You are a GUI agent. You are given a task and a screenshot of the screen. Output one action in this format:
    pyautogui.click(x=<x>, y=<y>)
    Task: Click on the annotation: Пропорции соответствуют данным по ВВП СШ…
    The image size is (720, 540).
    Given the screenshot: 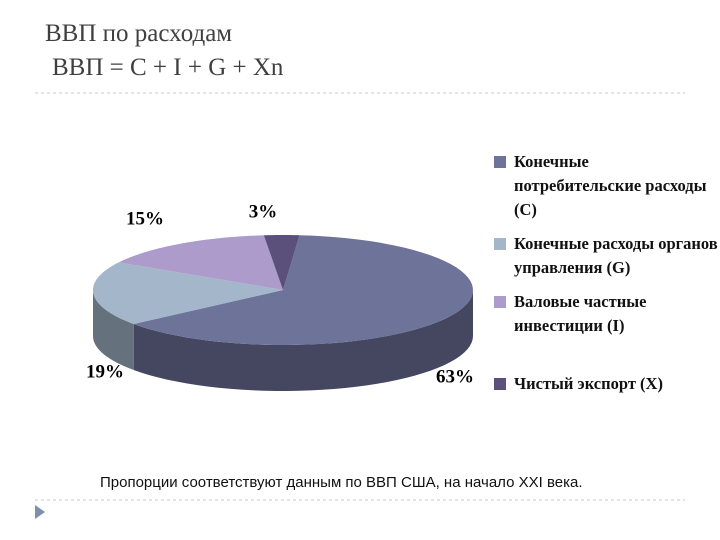 What is the action you would take?
    pyautogui.click(x=341, y=482)
    